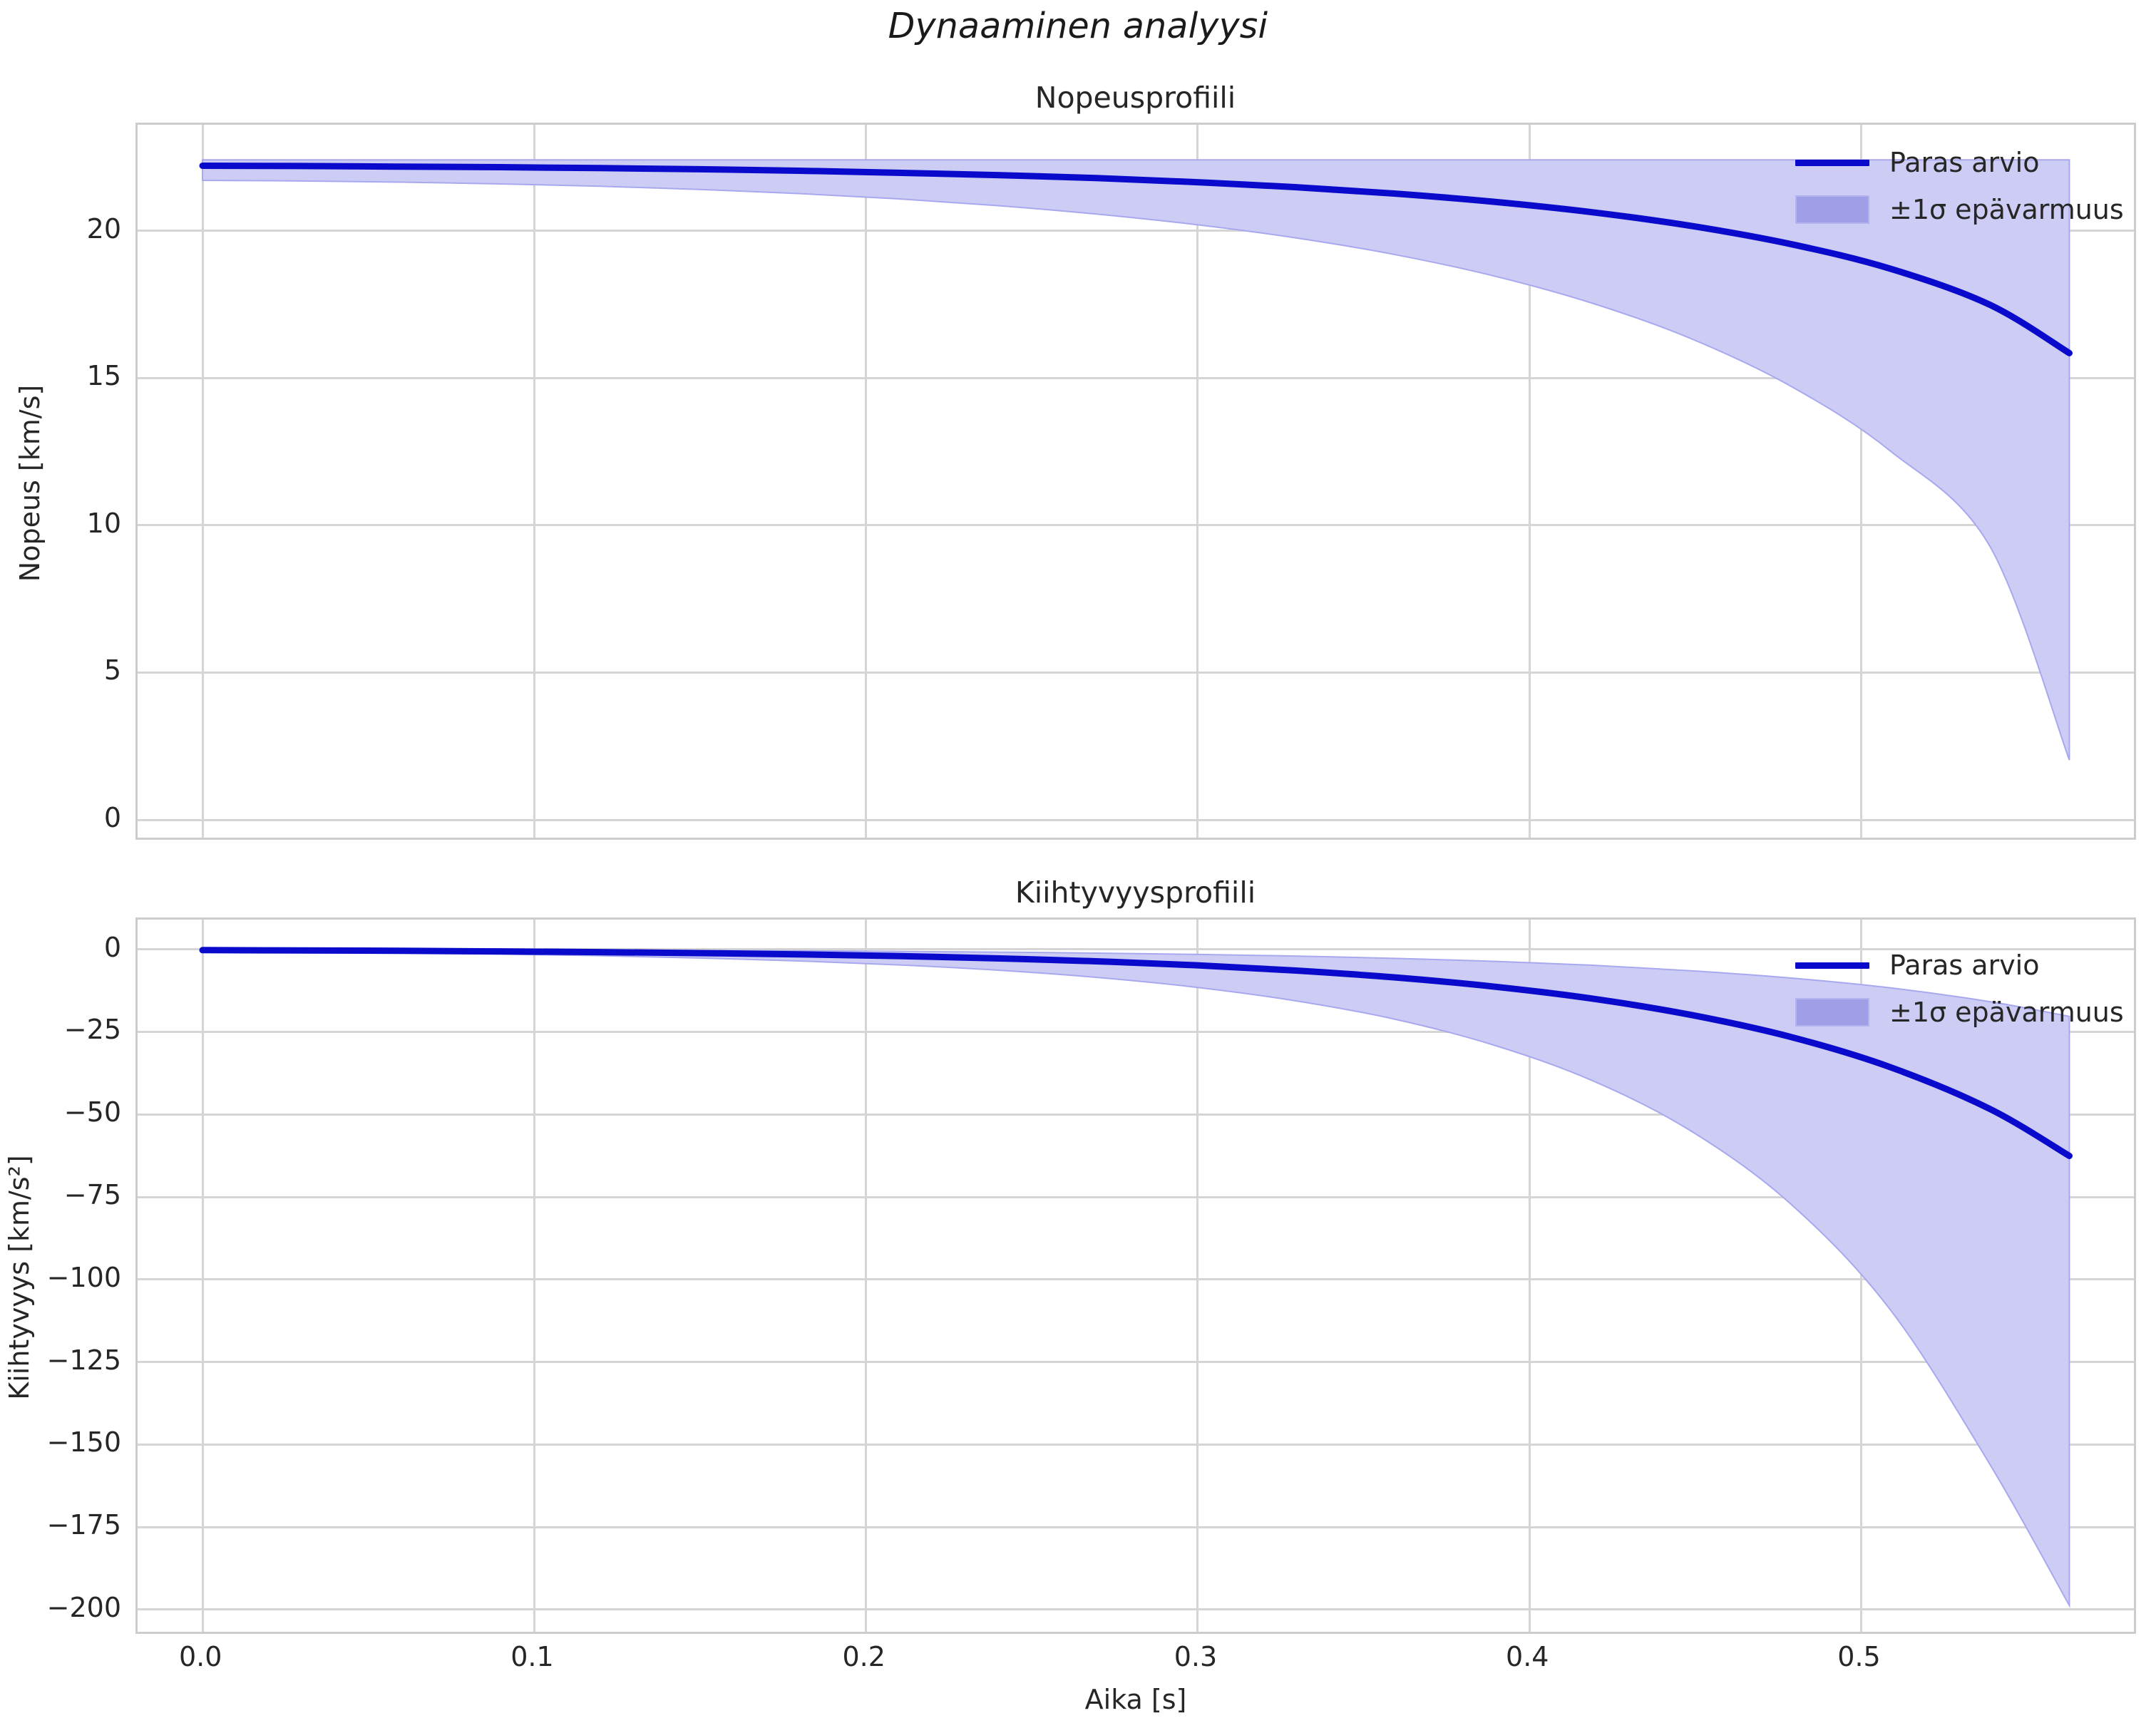 The image size is (2156, 1728). Describe the element at coordinates (1135, 1053) in the screenshot. I see `best-estimate-line-acceleration` at that location.